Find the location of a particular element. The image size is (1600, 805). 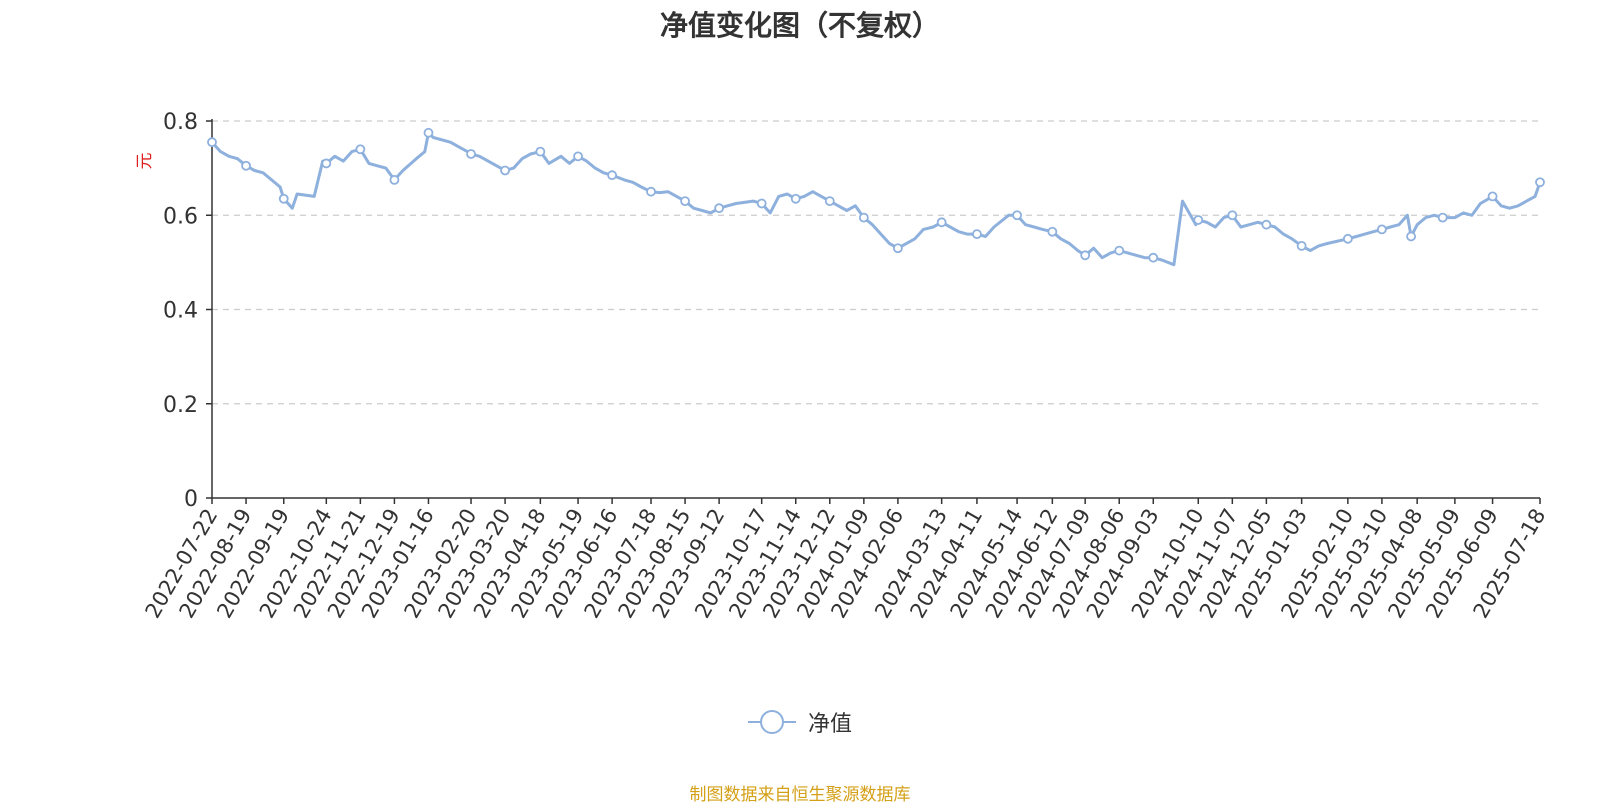

y-axis-label: 元 is located at coordinates (145, 161).